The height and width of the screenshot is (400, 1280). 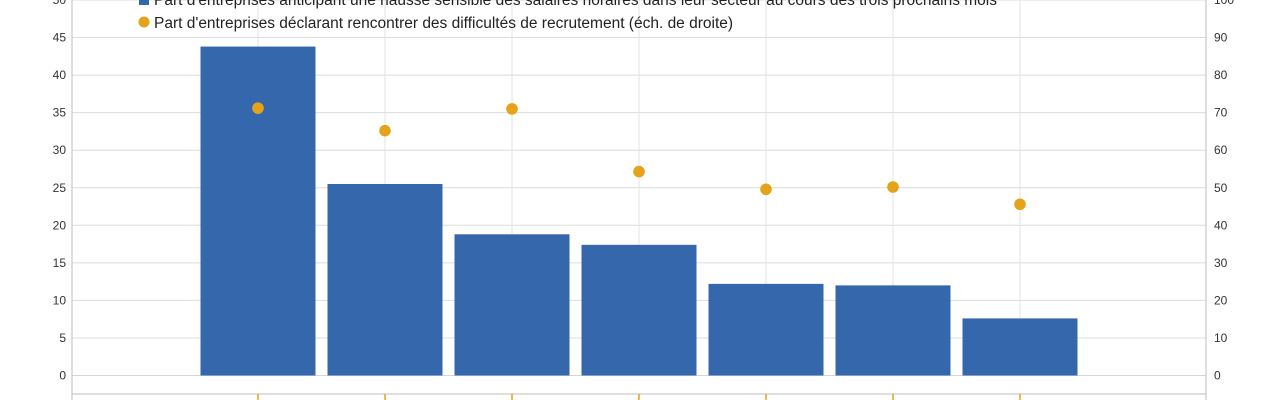 I want to click on right-tick-label: 90, so click(x=1221, y=38).